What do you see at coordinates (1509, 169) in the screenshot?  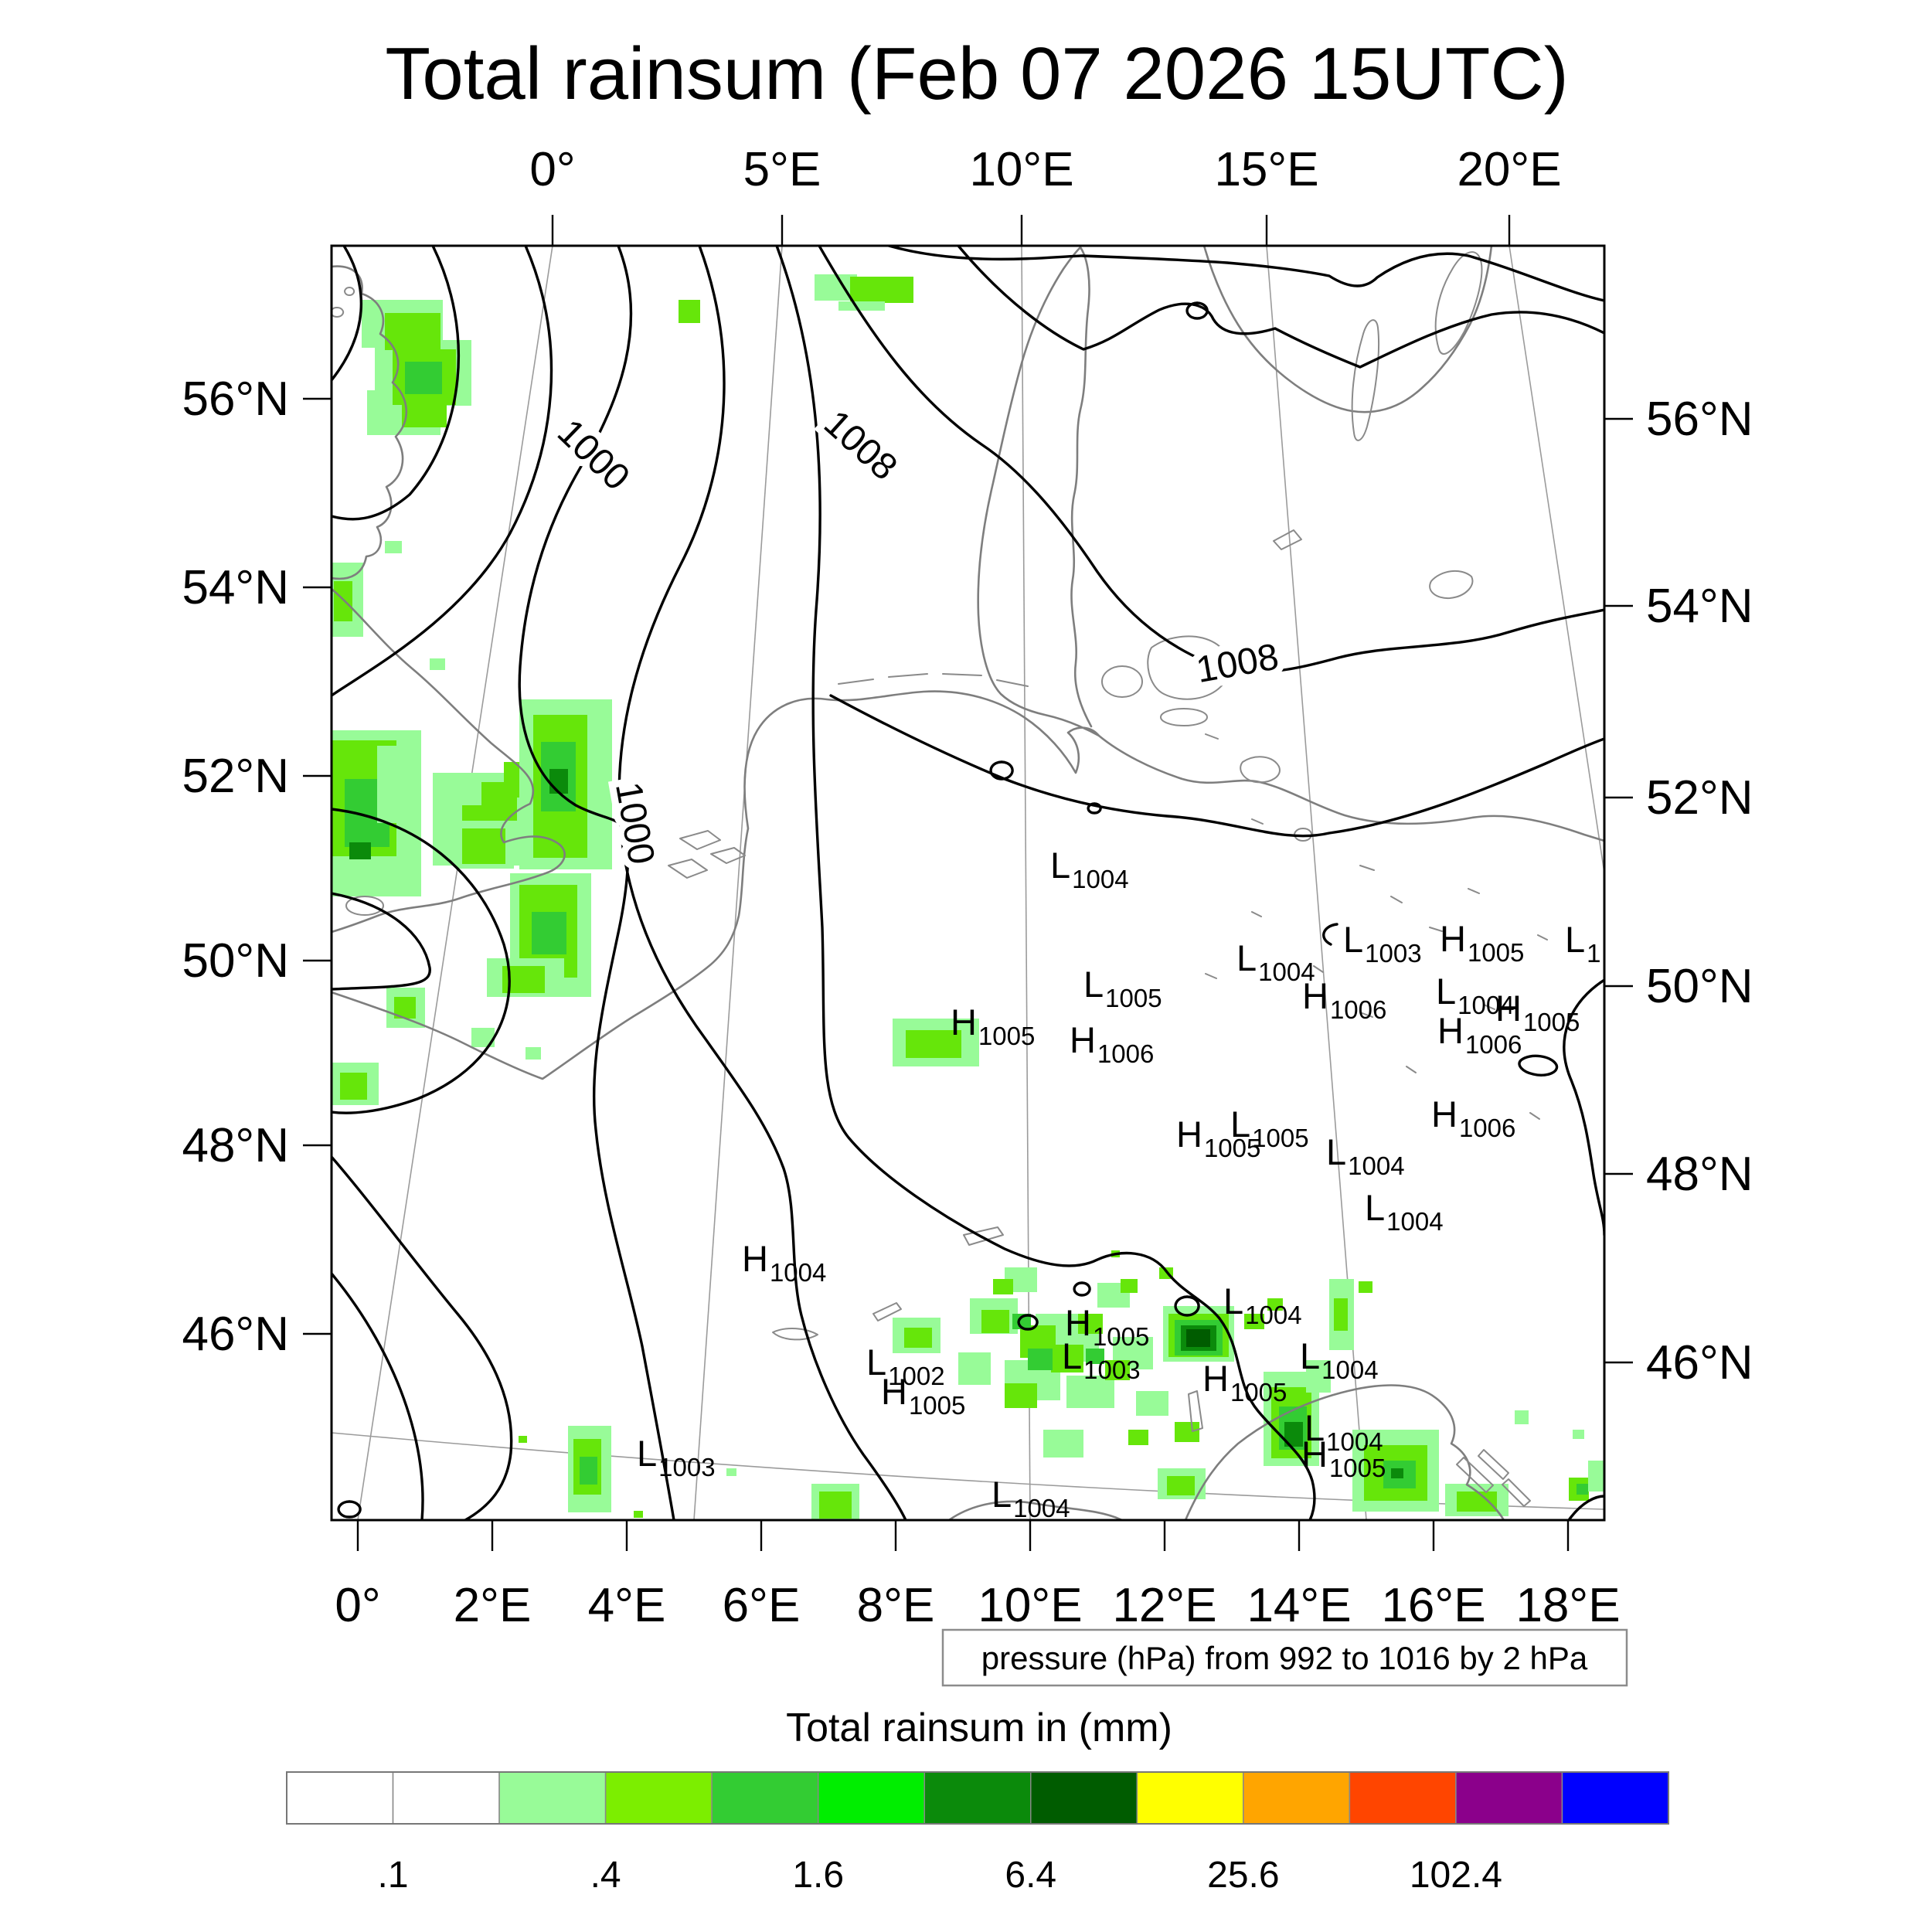 I see `top-axis-label: 20°E` at bounding box center [1509, 169].